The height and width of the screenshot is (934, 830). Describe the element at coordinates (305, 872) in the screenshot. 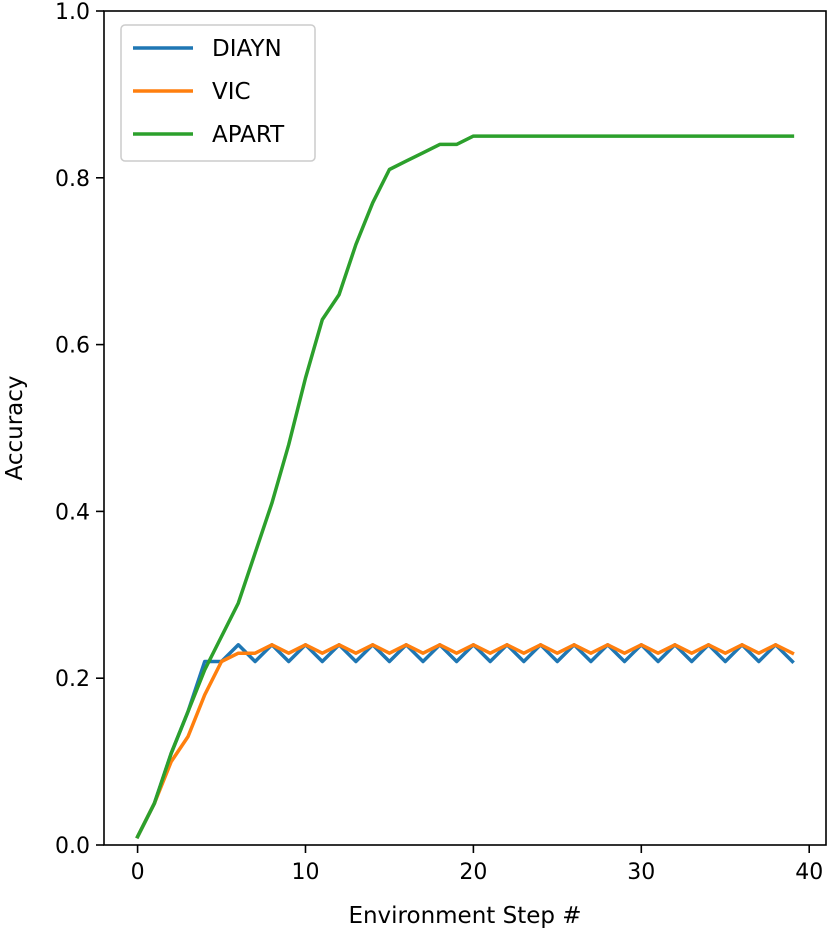

I see `x-tick-label: 10` at that location.